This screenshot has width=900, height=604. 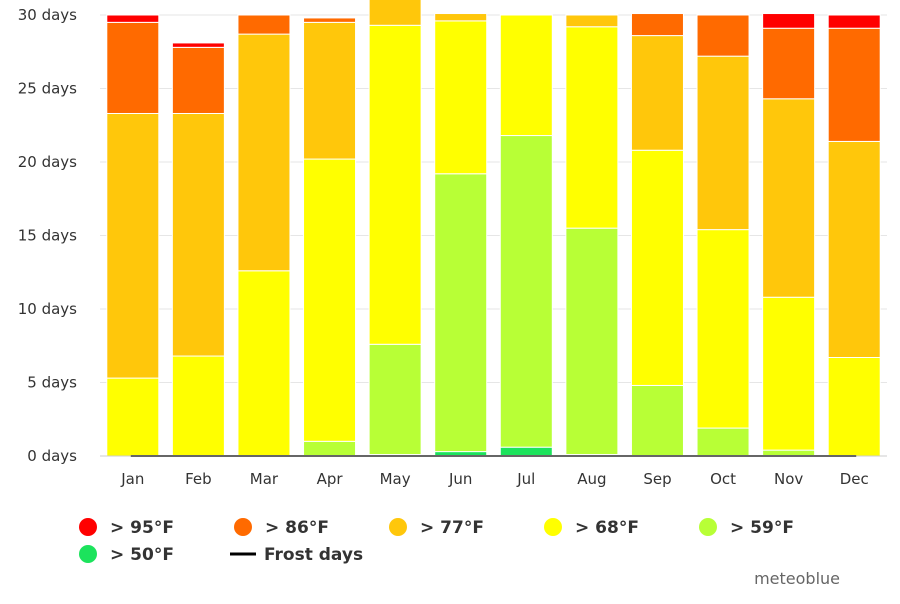 I want to click on x-tick-label: May, so click(x=395, y=479).